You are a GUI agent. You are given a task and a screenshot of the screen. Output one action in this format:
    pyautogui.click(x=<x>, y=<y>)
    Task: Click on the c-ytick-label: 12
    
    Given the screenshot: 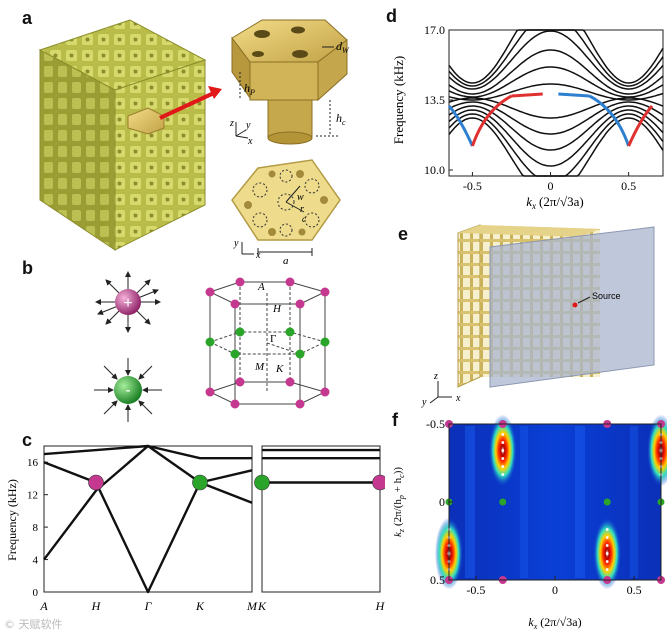 What is the action you would take?
    pyautogui.click(x=32, y=496)
    